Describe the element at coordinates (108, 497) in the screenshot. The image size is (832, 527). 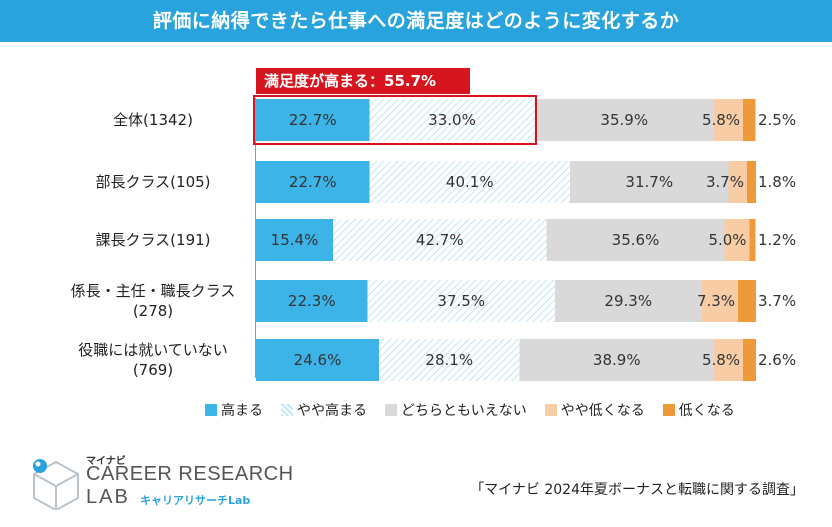
I see `logo-lab: LAB` at that location.